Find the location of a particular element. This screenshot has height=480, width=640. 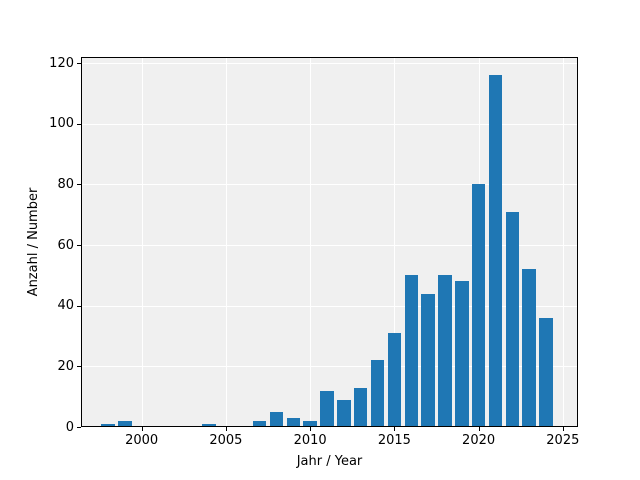

bar-2016 is located at coordinates (411, 351).